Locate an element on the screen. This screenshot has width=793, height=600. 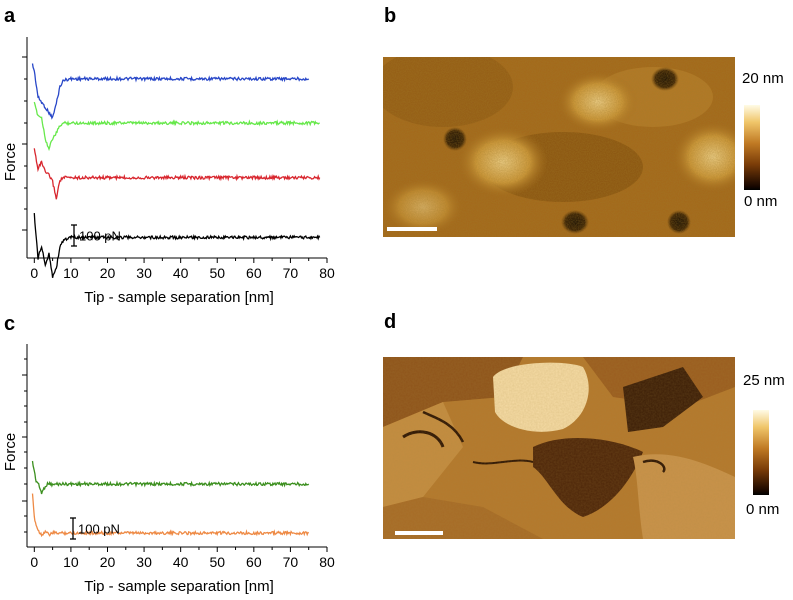
panel-letter-a: a is located at coordinates (10, 16).